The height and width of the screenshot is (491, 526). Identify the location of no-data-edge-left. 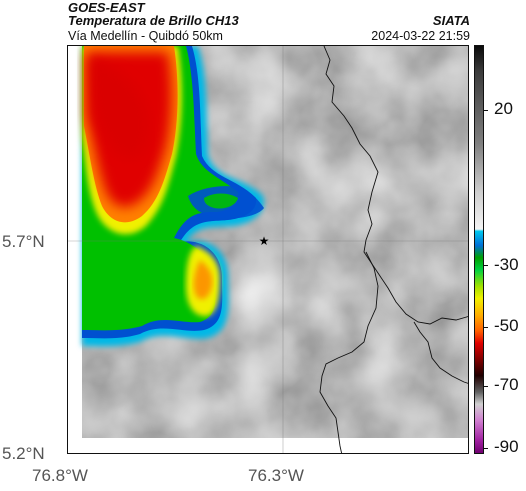
(75, 249).